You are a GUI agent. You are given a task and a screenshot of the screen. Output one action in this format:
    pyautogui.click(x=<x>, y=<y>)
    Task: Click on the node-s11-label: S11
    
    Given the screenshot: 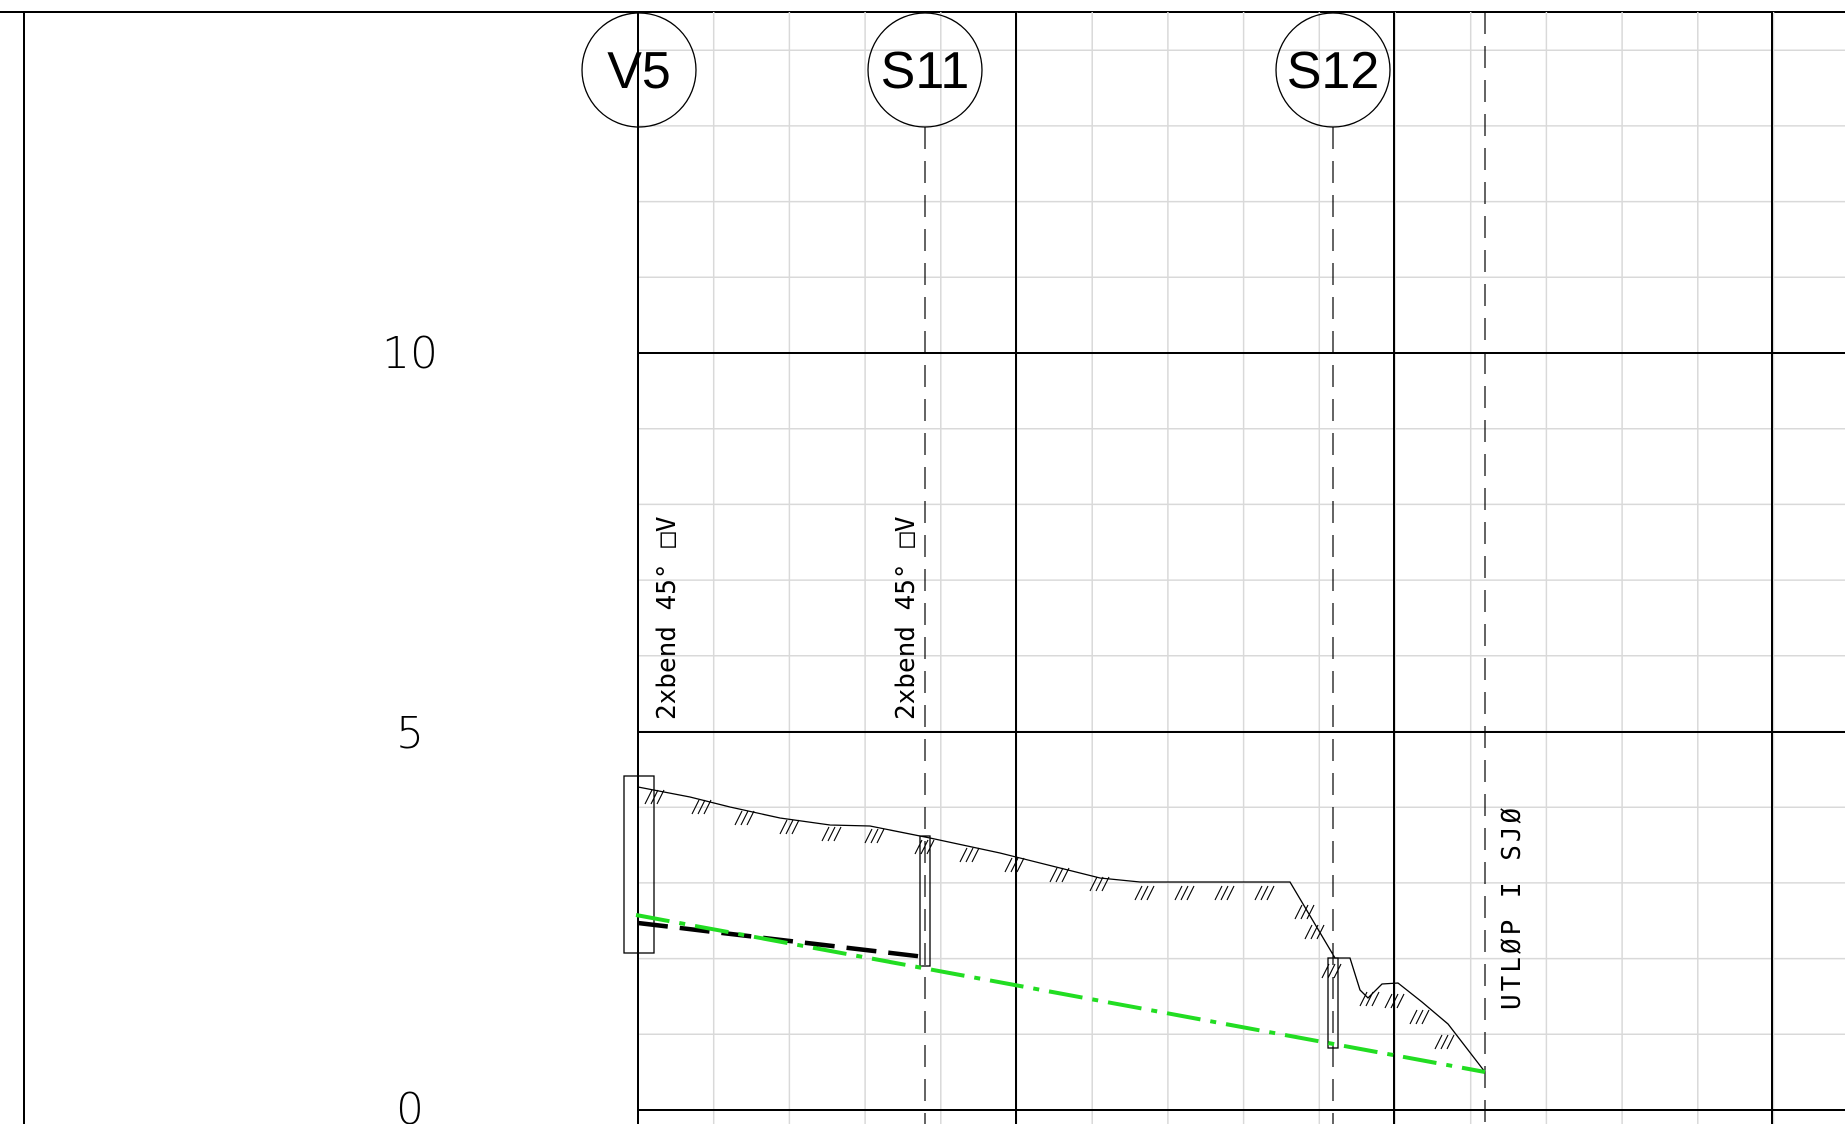 What is the action you would take?
    pyautogui.click(x=925, y=71)
    